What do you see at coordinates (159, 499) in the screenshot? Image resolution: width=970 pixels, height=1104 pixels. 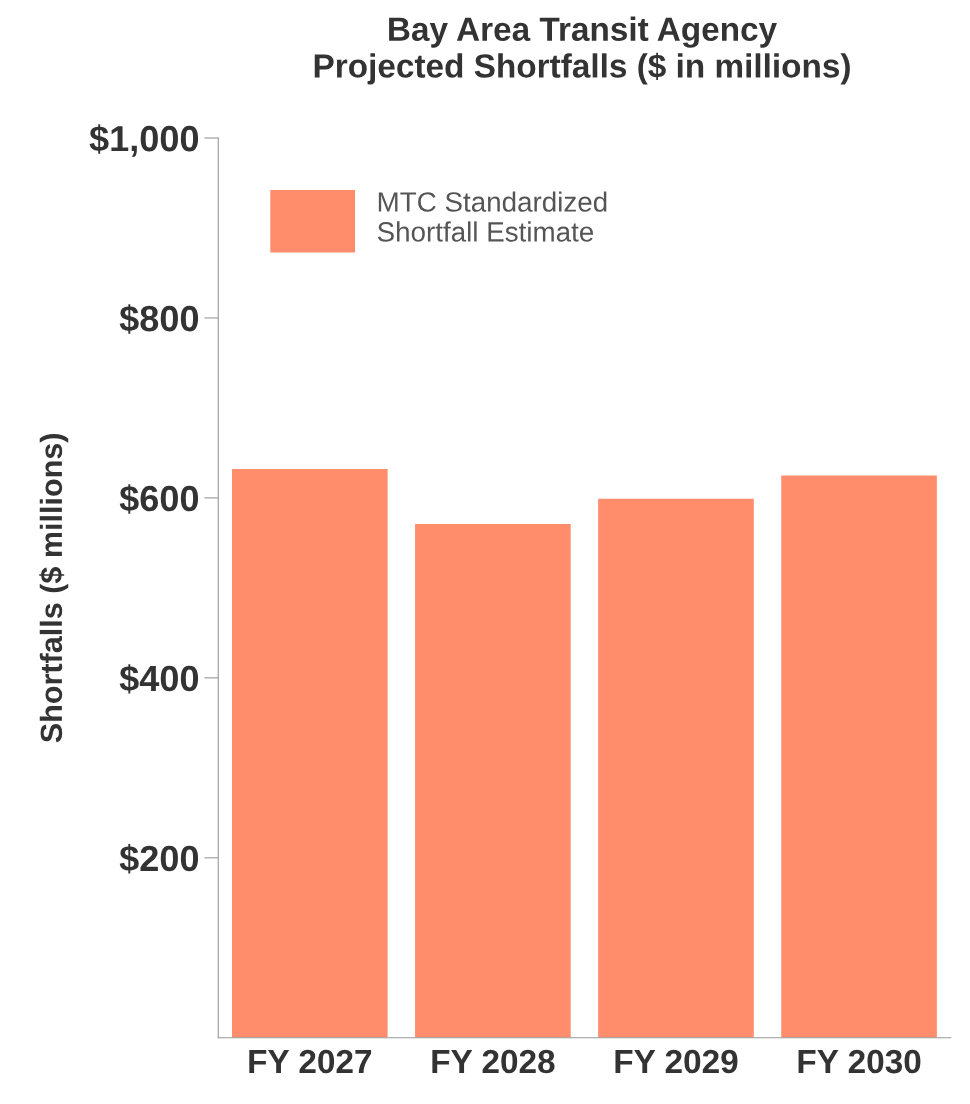 I see `y-tick-label: $600` at bounding box center [159, 499].